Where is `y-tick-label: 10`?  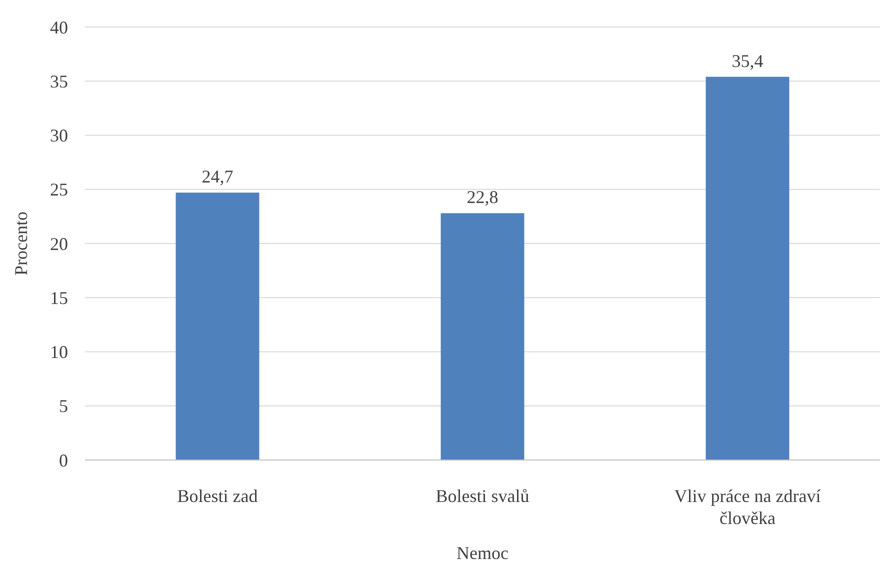 y-tick-label: 10 is located at coordinates (59, 352).